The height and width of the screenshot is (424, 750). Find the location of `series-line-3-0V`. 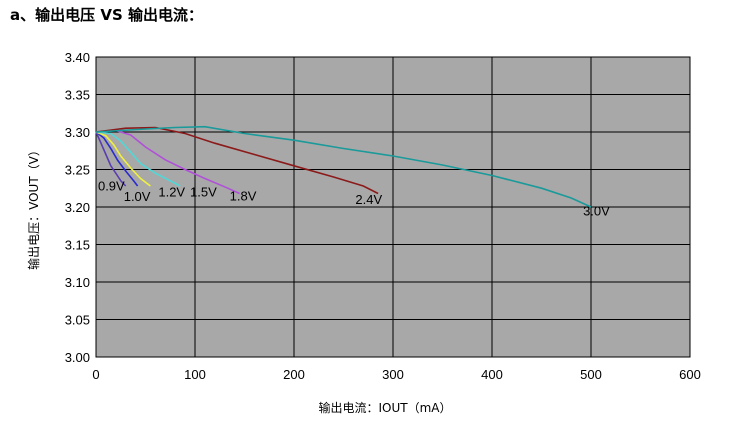

series-line-3-0V is located at coordinates (343, 166).